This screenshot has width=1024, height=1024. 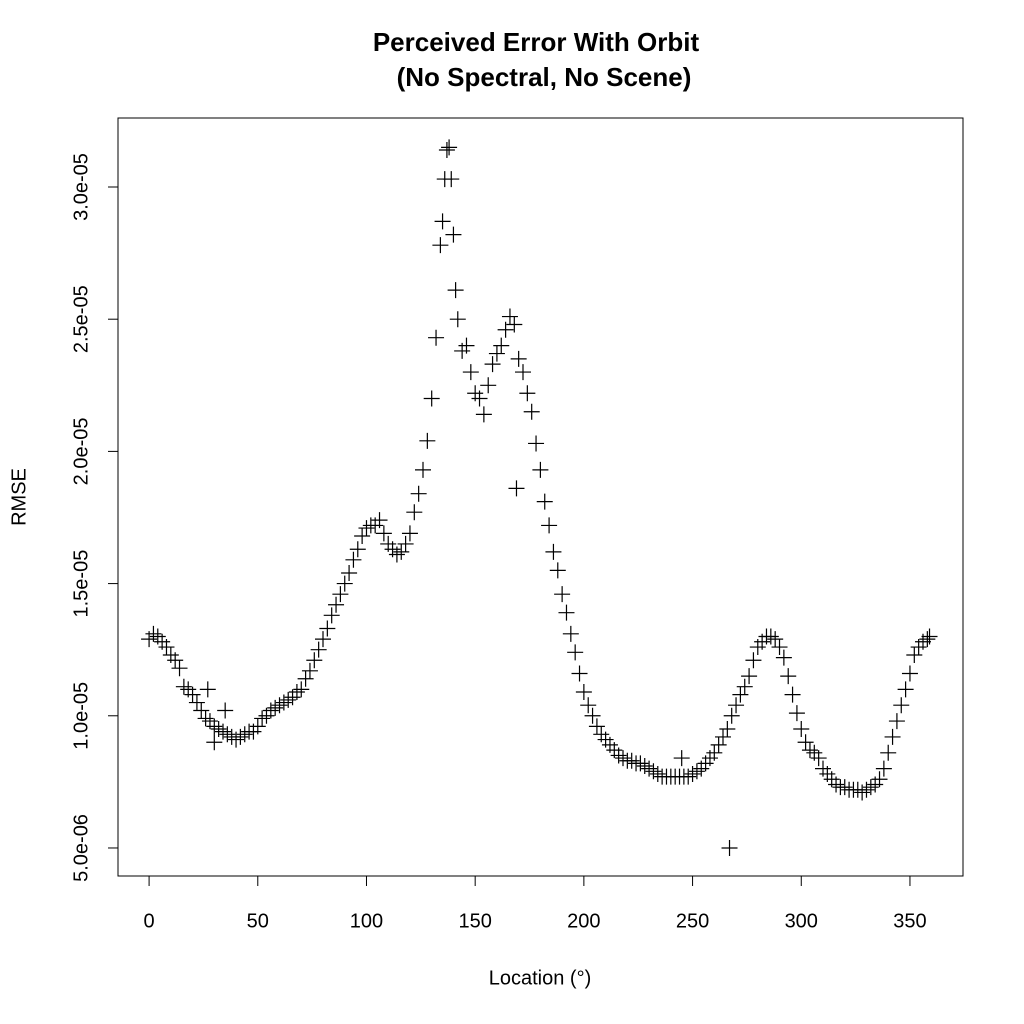 I want to click on x-tick-label: 50, so click(x=258, y=921).